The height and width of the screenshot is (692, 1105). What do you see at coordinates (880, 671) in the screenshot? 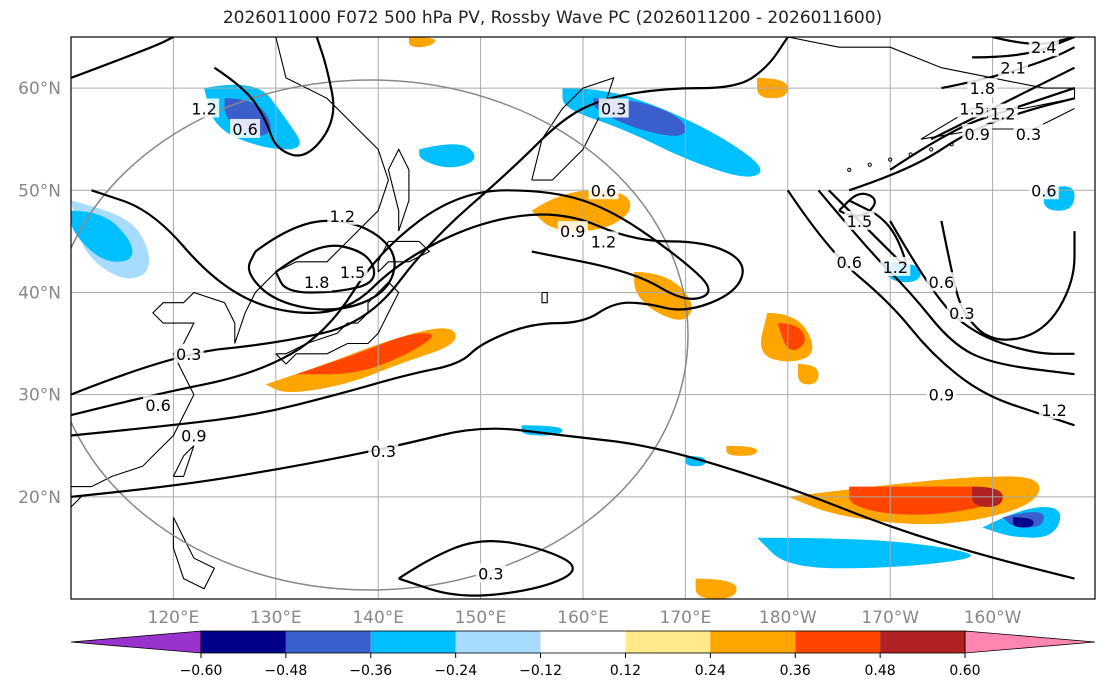
I see `colorbar-tick-label: 0.48` at bounding box center [880, 671].